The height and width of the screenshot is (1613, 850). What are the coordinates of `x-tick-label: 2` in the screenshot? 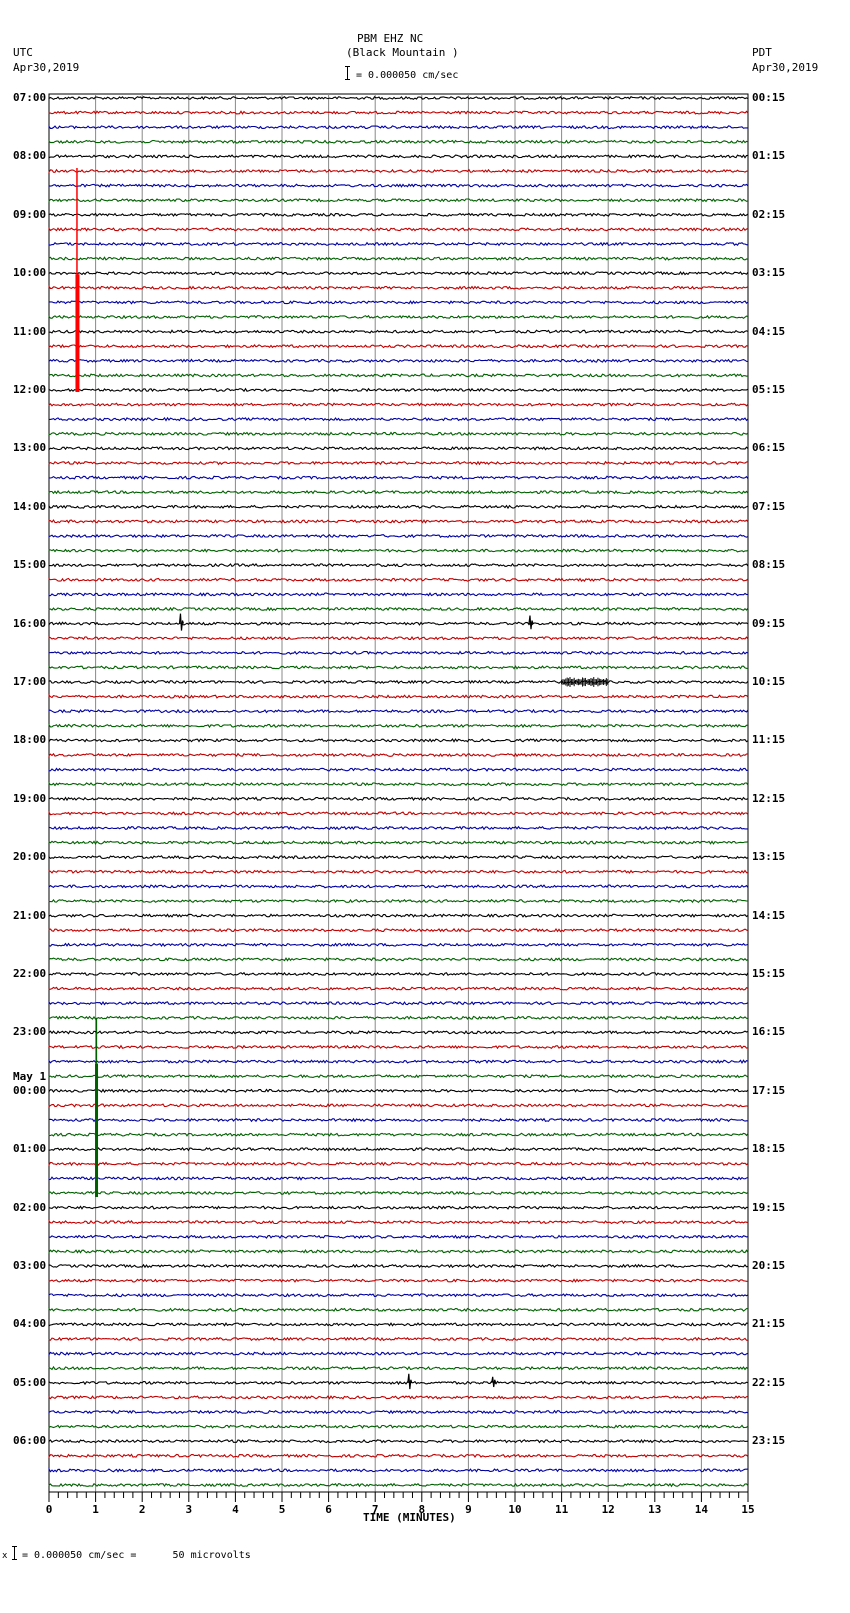 It's located at (142, 1509).